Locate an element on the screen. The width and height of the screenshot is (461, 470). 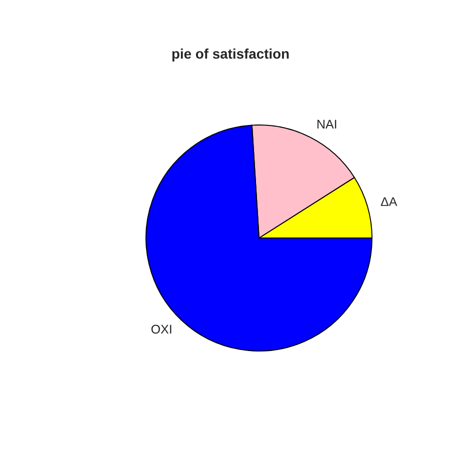
chart-title: pie of satisfaction is located at coordinates (230, 55).